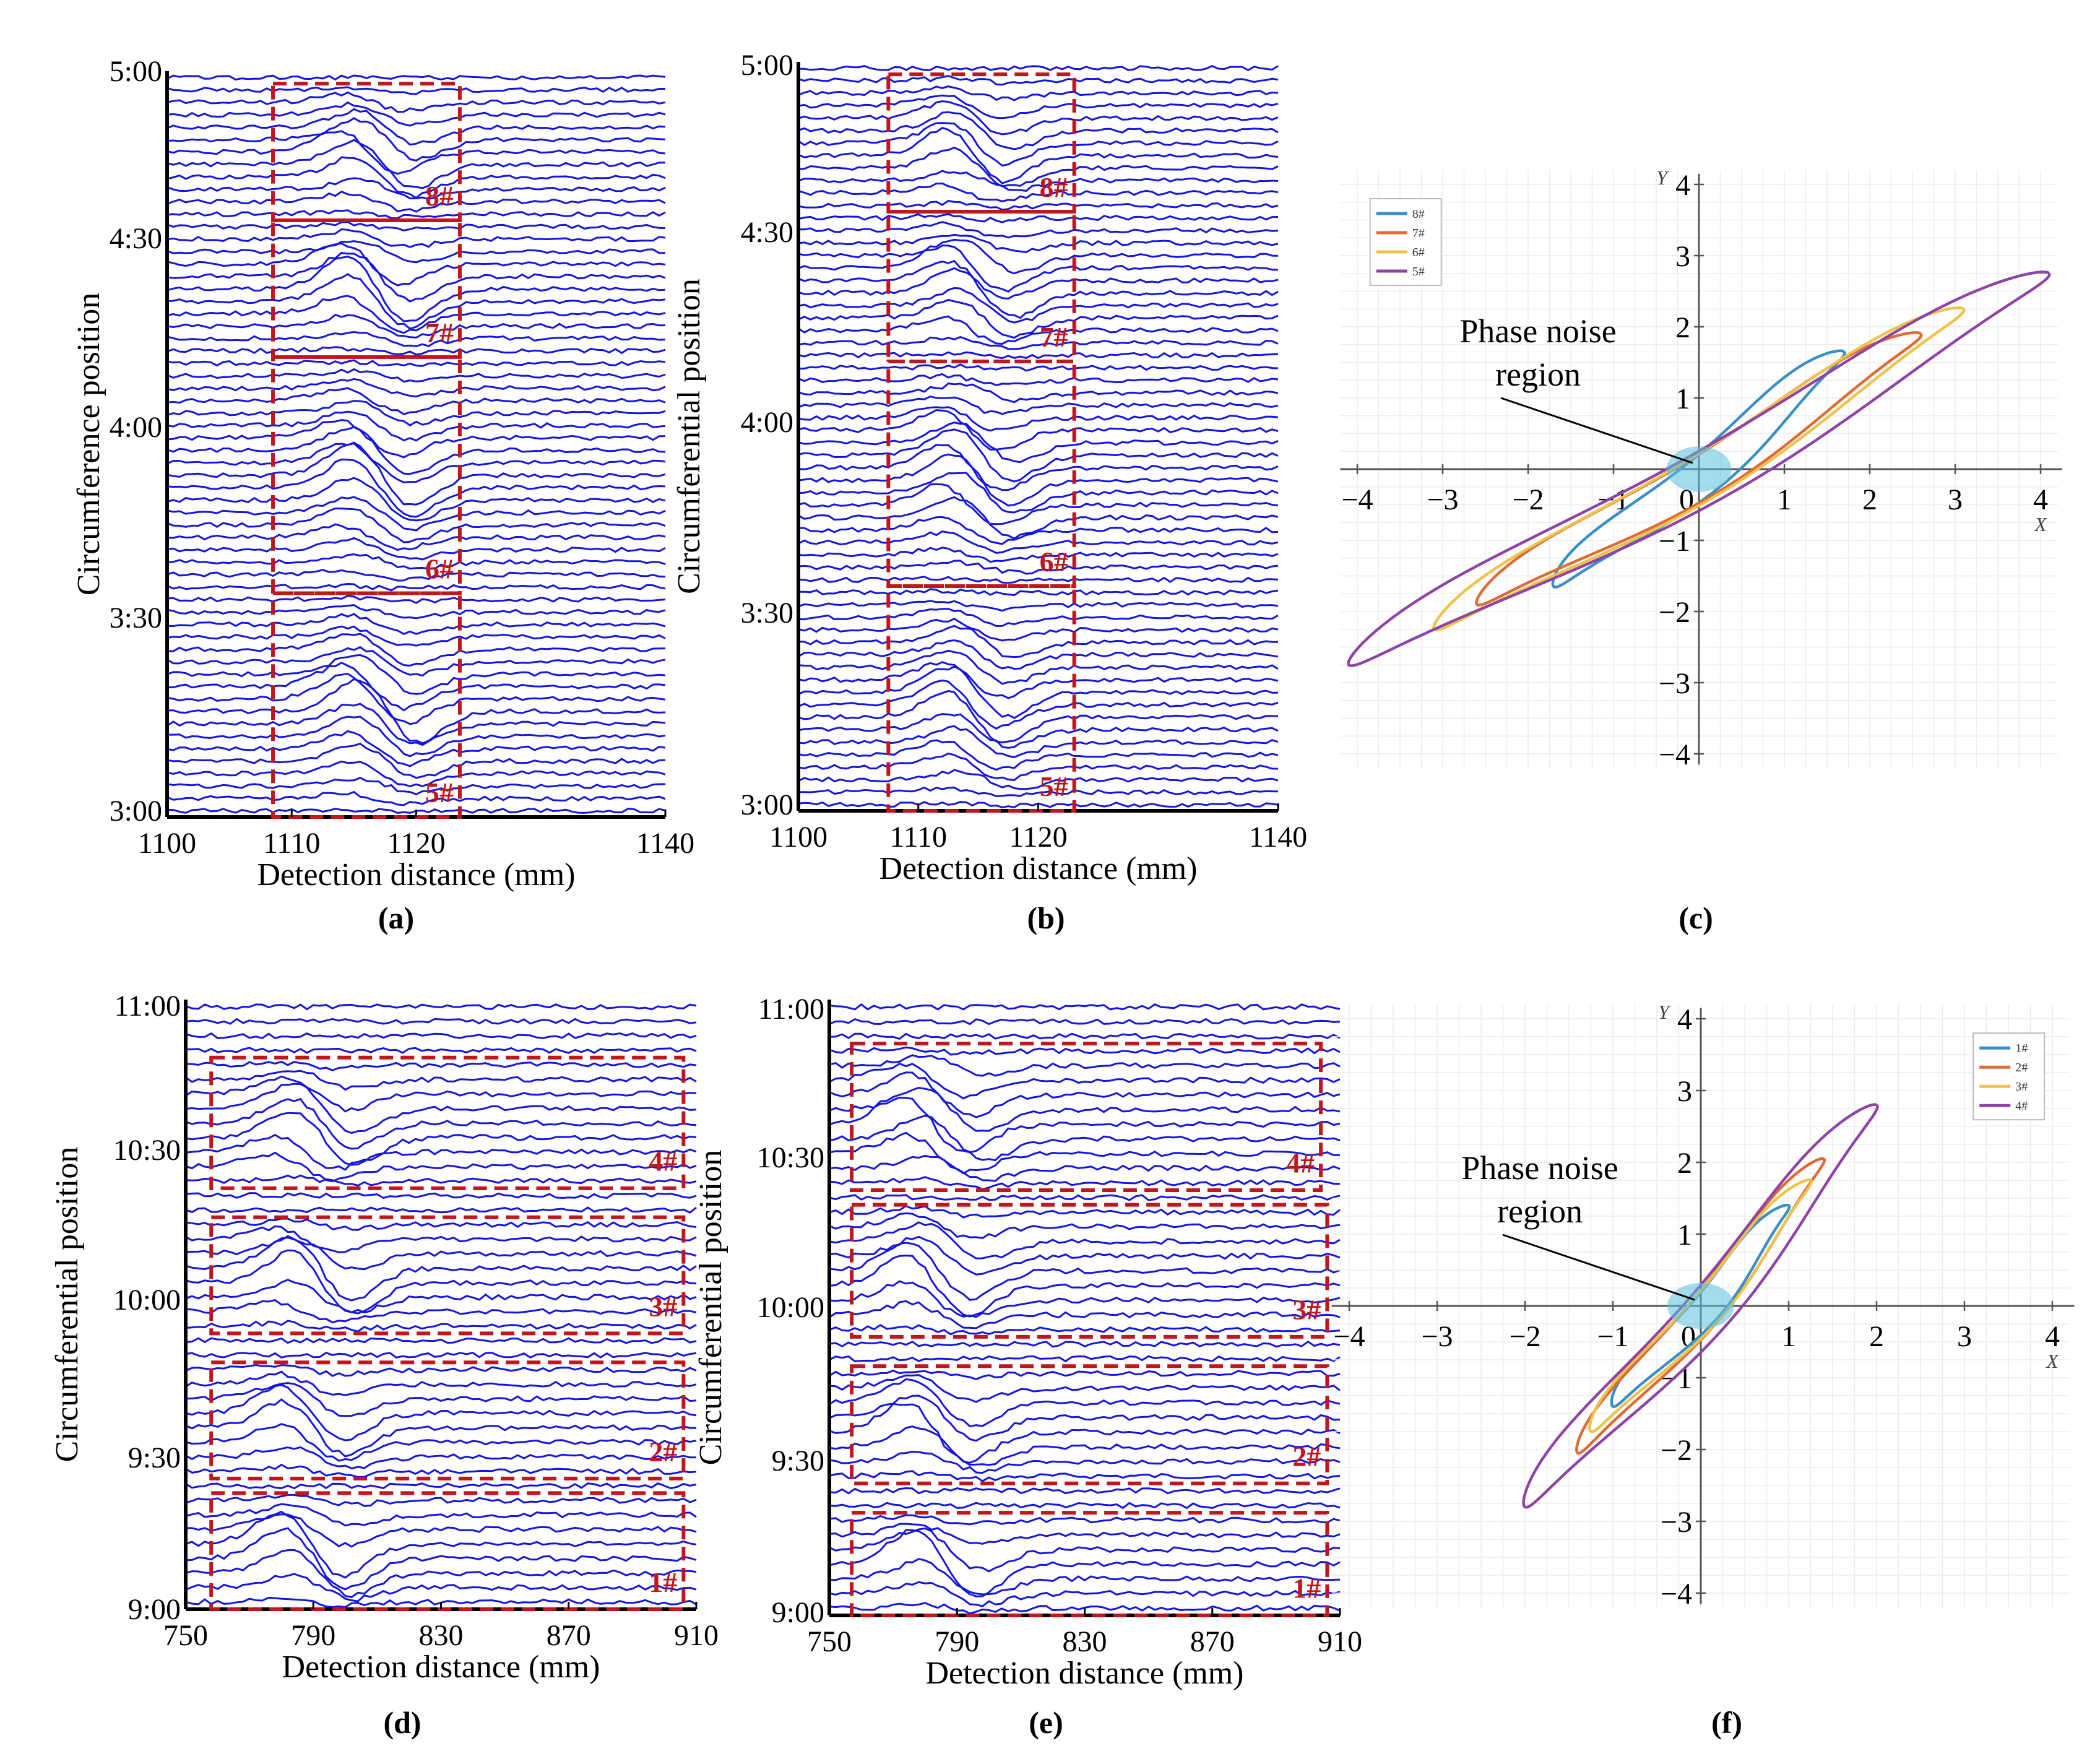 Image resolution: width=2100 pixels, height=1746 pixels. What do you see at coordinates (167, 843) in the screenshot?
I see `x-tick-label: 1100` at bounding box center [167, 843].